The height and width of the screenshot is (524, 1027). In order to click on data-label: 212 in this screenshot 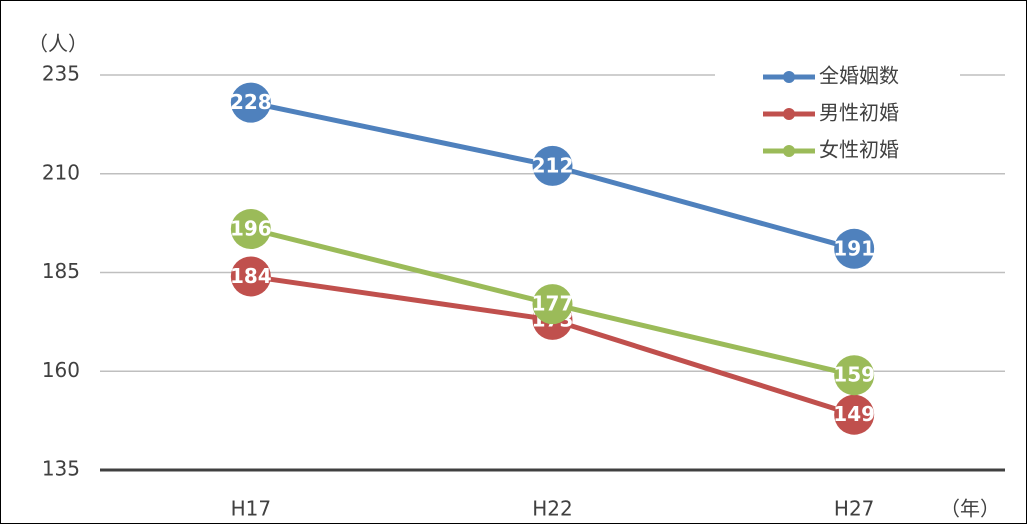, I will do `click(553, 165)`.